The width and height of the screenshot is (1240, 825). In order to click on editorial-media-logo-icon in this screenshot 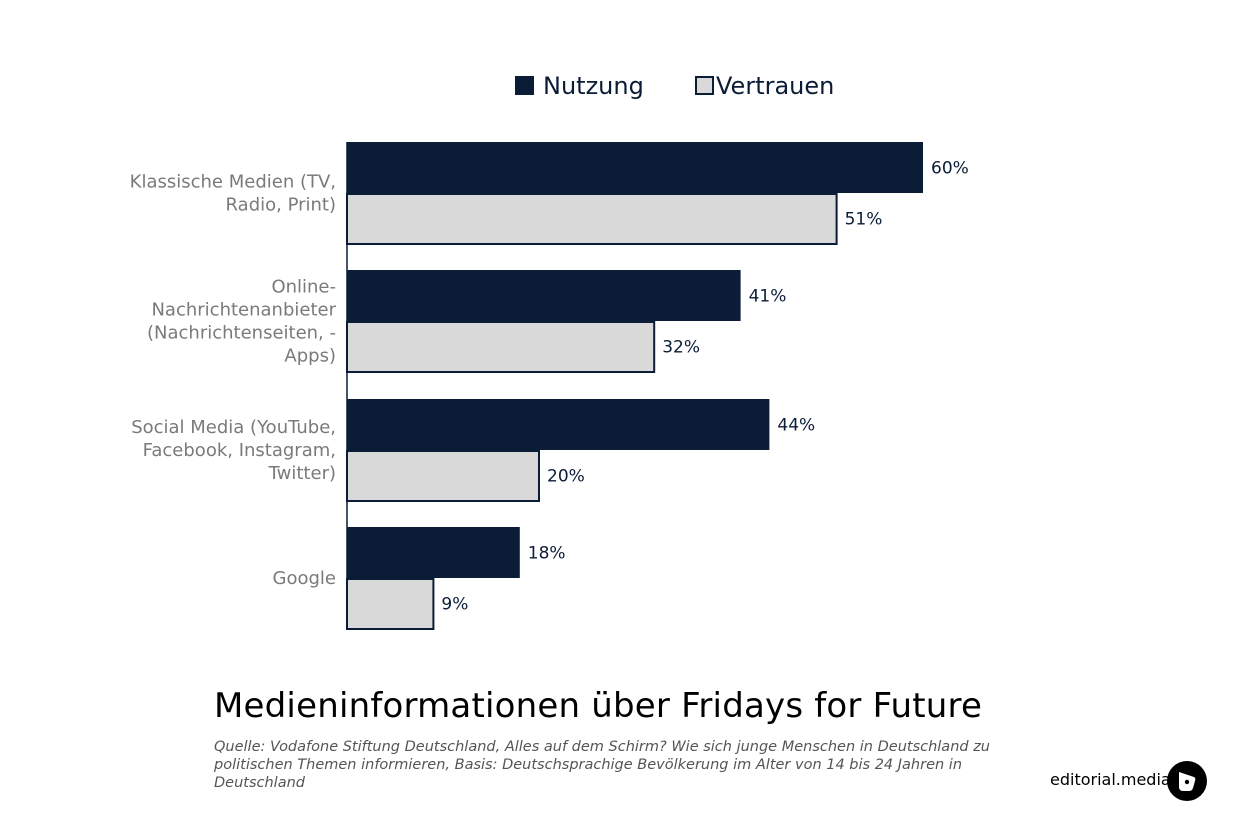, I will do `click(1187, 781)`.